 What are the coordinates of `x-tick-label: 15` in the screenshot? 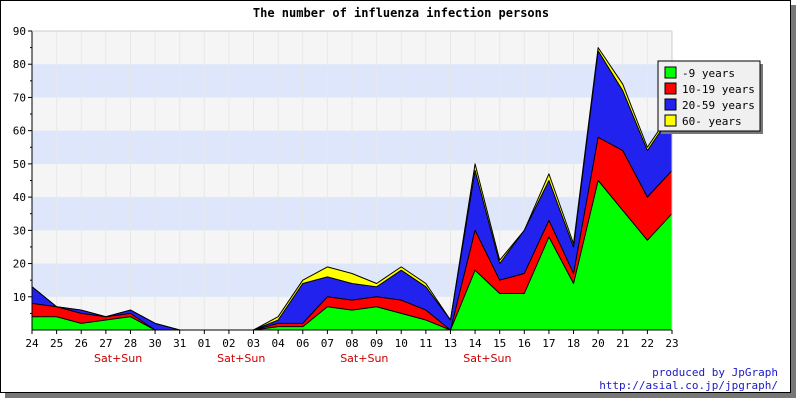 It's located at (499, 343).